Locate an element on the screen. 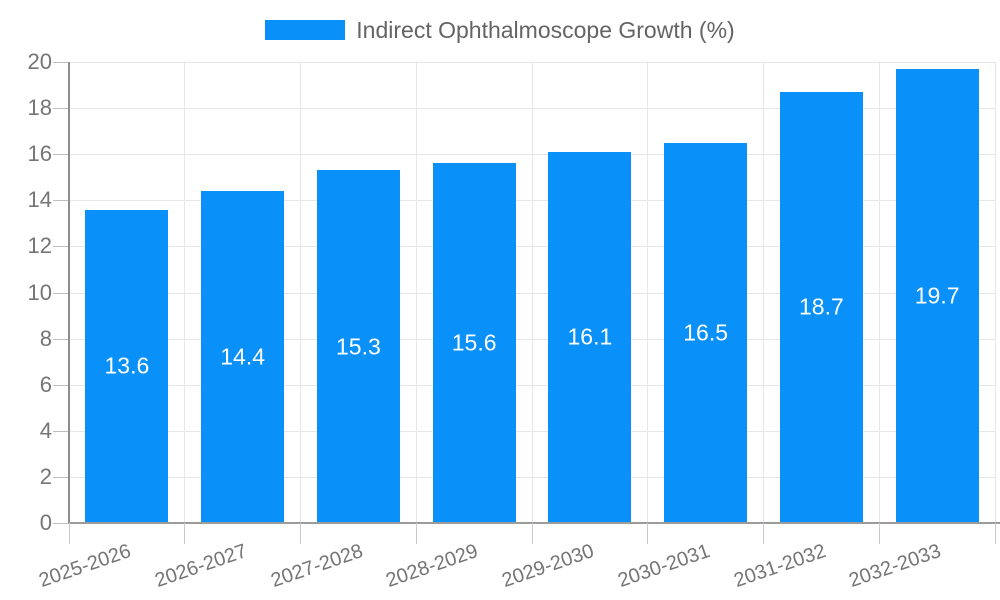 The image size is (1000, 600). bar: 15.3 is located at coordinates (358, 346).